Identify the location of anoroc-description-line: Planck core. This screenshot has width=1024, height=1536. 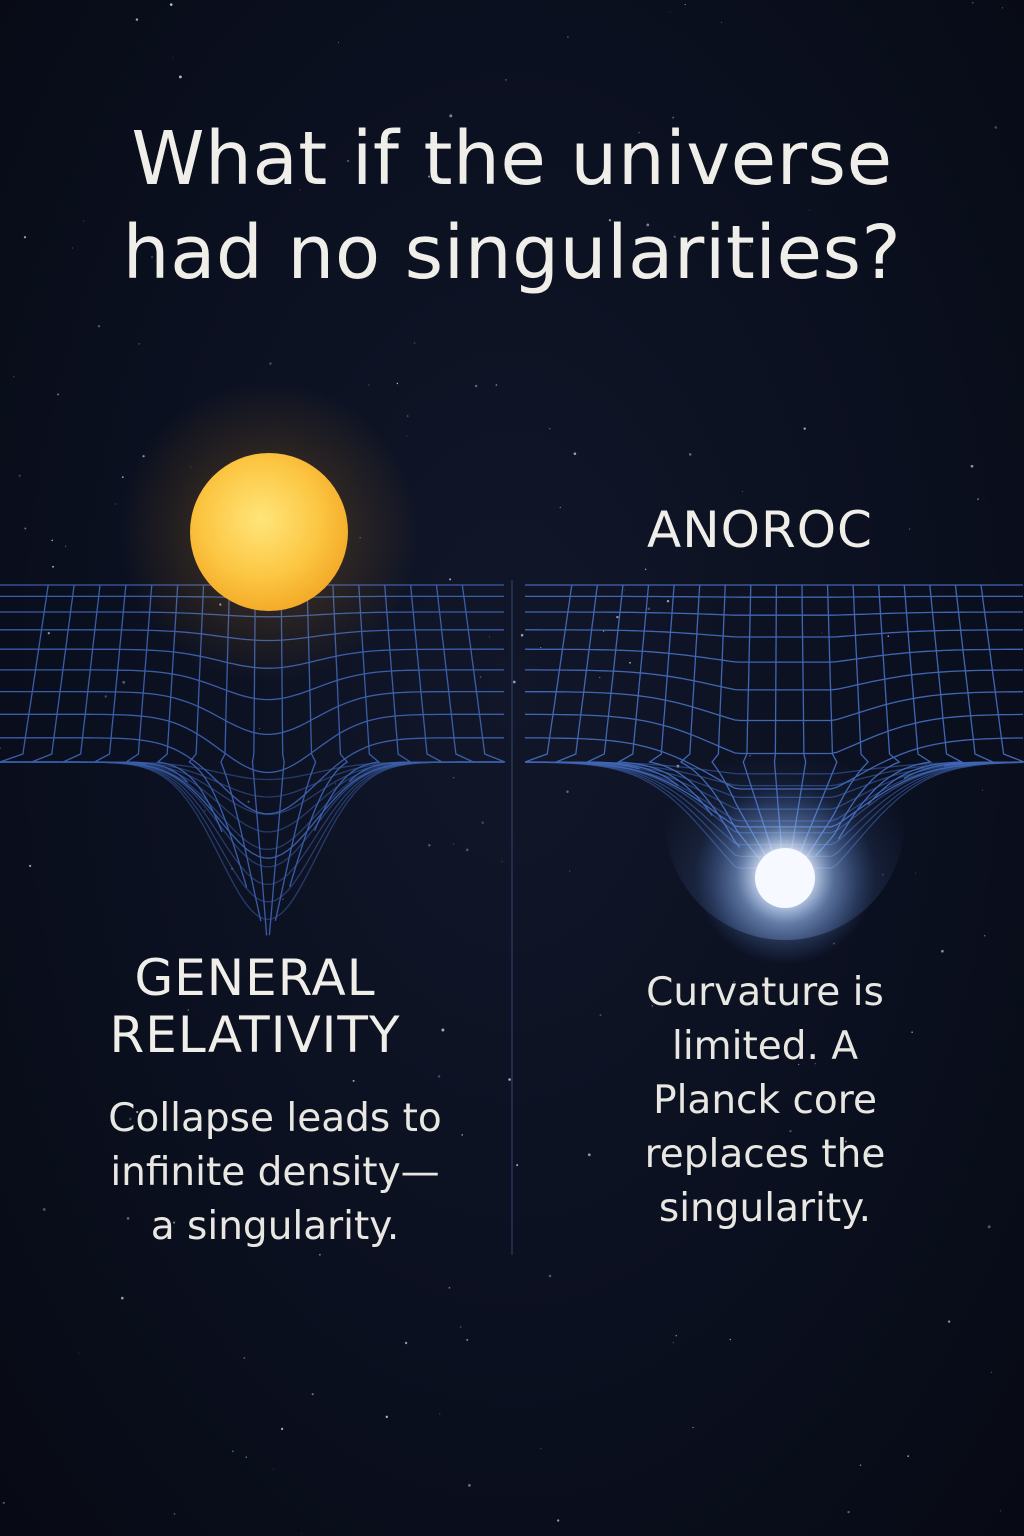
(765, 1100).